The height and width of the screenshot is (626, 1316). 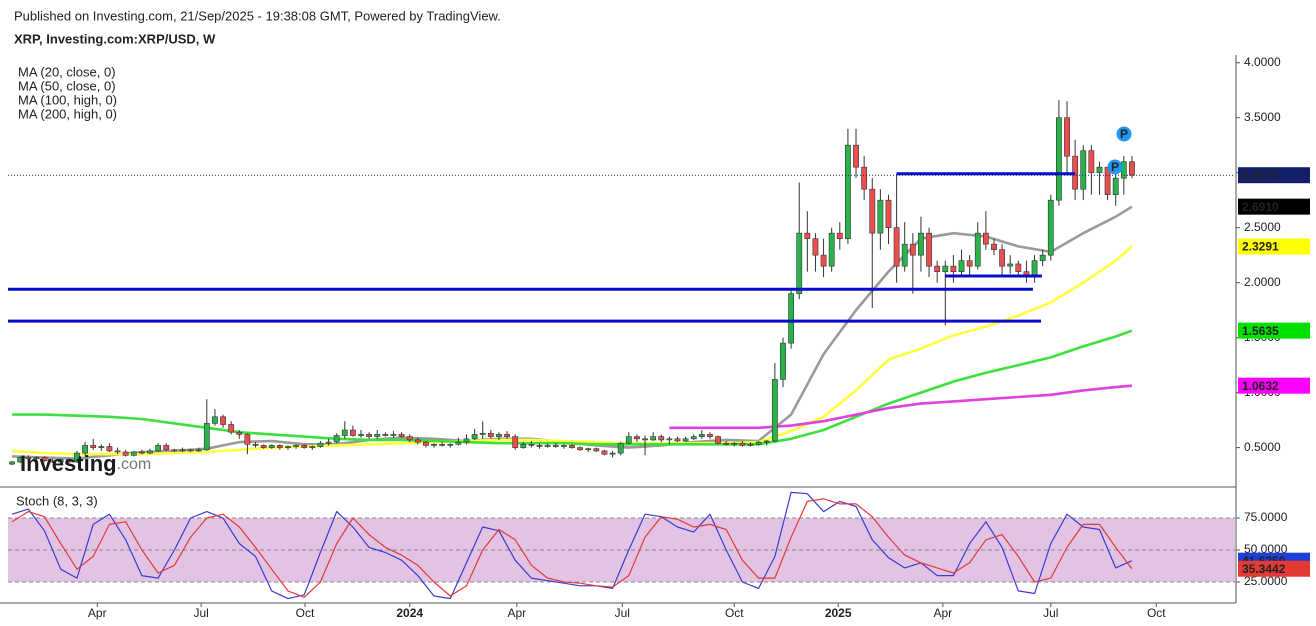 What do you see at coordinates (734, 613) in the screenshot?
I see `x-tick-label: Oct` at bounding box center [734, 613].